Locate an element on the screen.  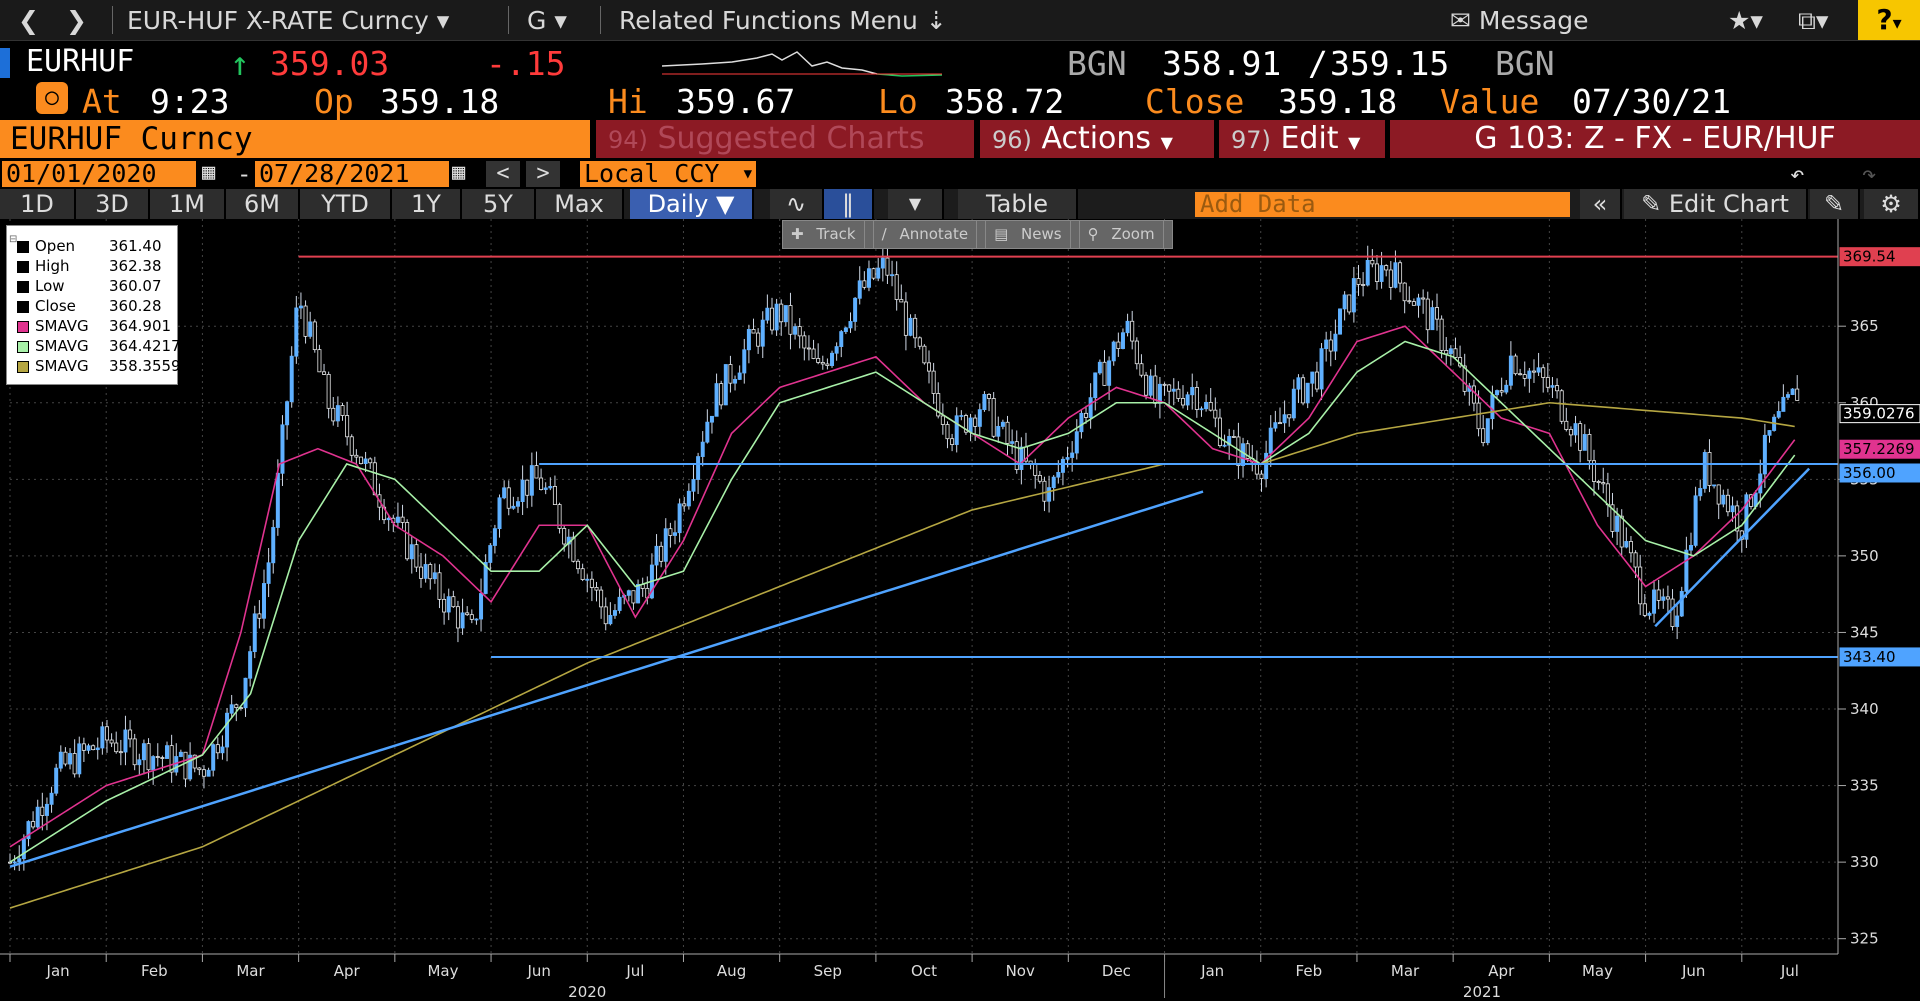
table-button: Table is located at coordinates (1018, 204).